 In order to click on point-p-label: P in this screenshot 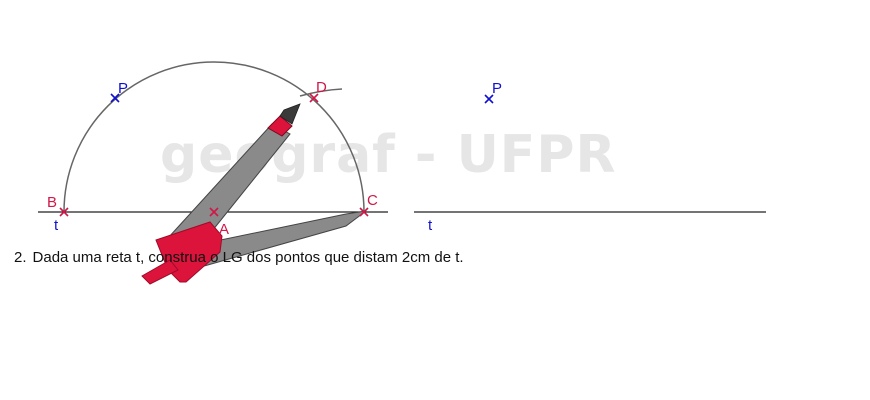, I will do `click(123, 88)`.